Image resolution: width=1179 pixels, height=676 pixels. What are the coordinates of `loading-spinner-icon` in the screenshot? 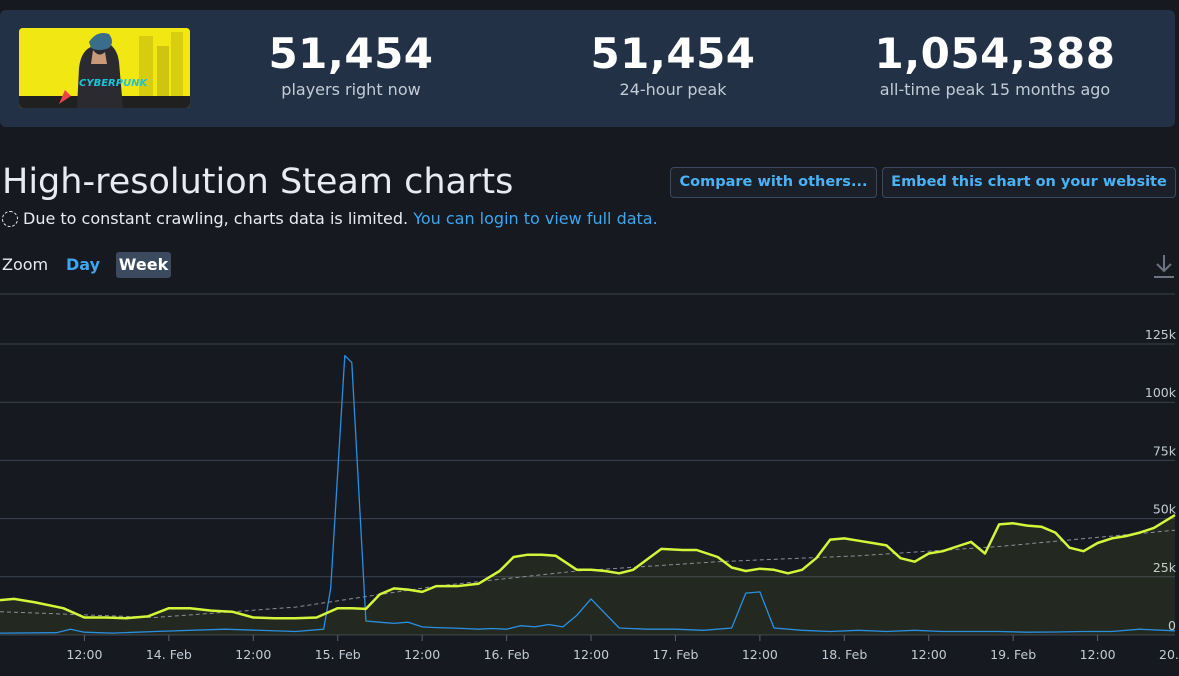 It's located at (10, 219).